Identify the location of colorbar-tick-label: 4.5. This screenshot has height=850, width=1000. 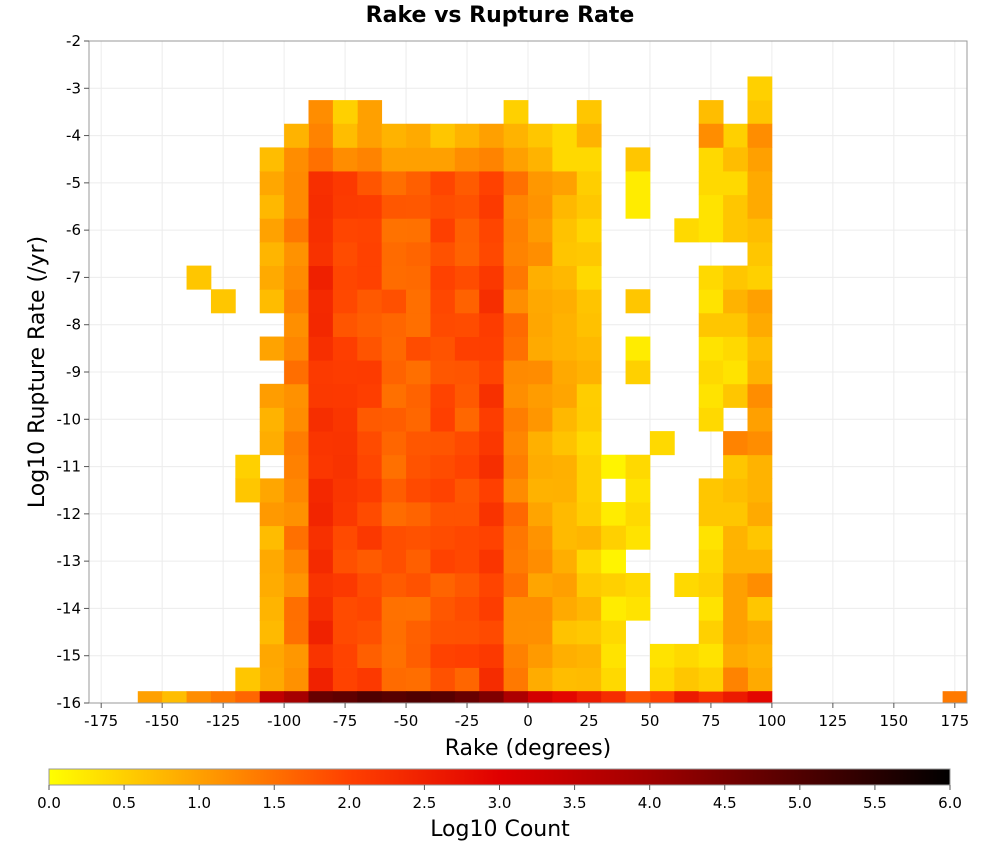
(725, 803).